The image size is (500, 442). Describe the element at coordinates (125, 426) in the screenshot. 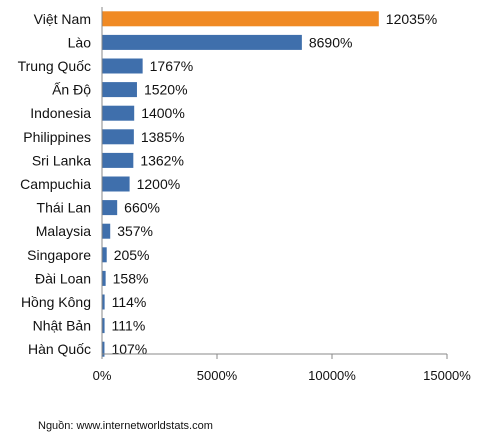

I see `source-note: Nguồn: www.internetworldstats.com` at that location.